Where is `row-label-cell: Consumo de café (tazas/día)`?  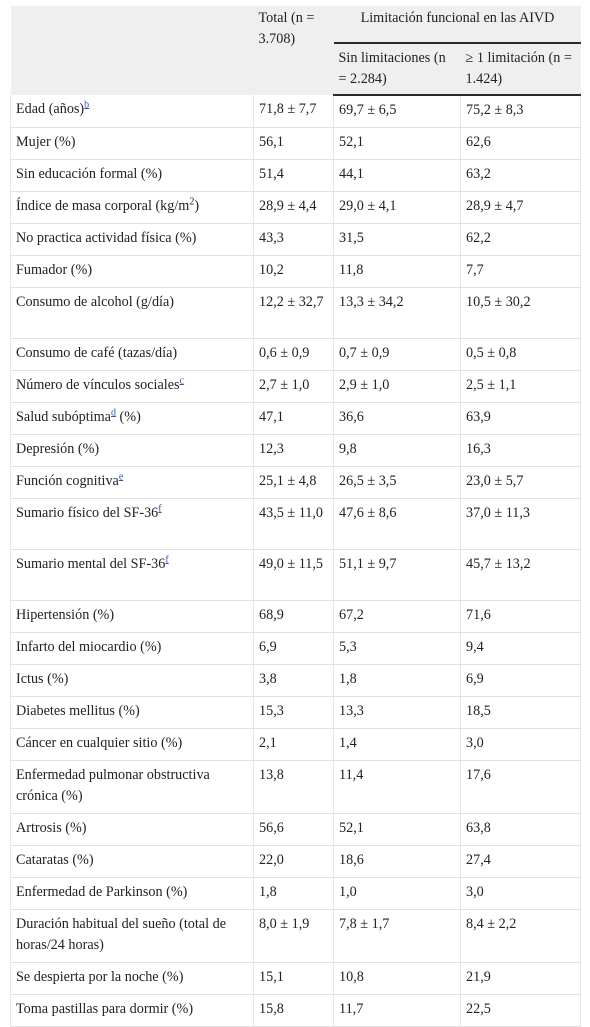 row-label-cell: Consumo de café (tazas/día) is located at coordinates (132, 354).